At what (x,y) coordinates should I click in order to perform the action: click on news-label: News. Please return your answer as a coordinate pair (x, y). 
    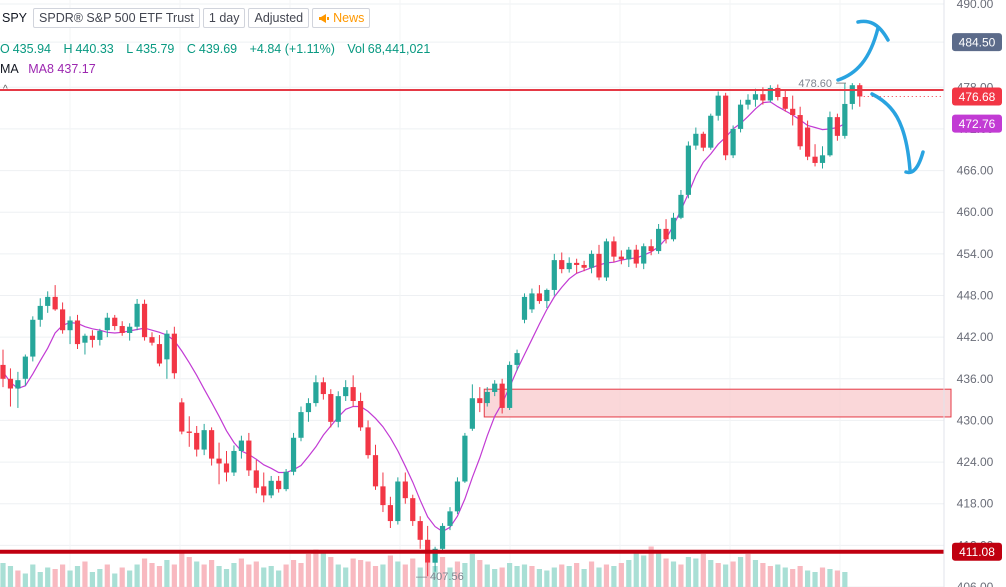
    Looking at the image, I should click on (349, 18).